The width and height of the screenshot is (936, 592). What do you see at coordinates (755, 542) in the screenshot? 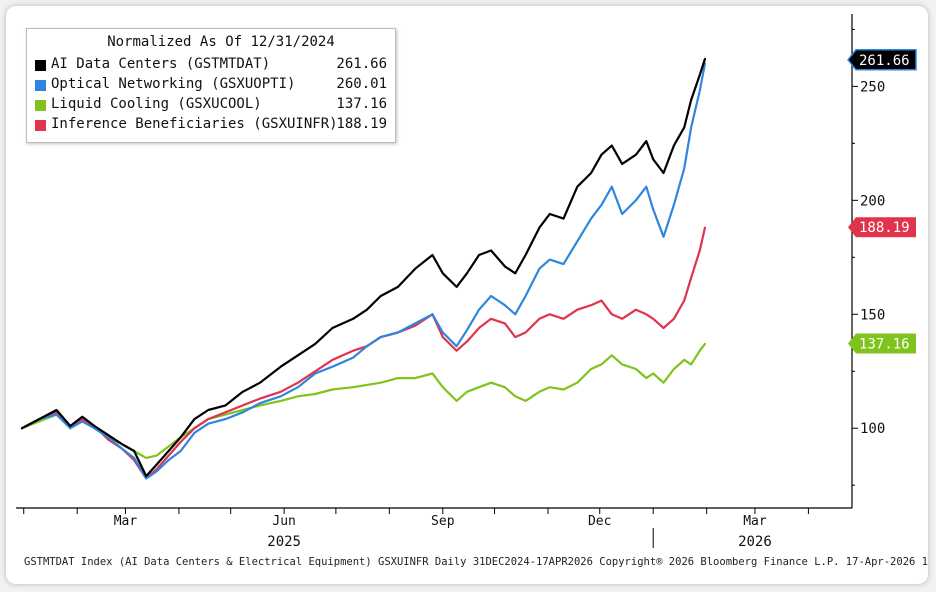
I see `x-year-label: 2026` at bounding box center [755, 542].